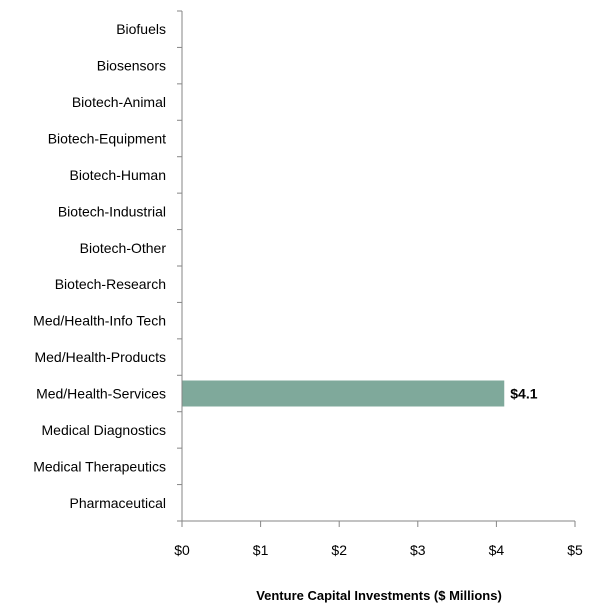 This screenshot has height=606, width=591. I want to click on x-tick-label: $2, so click(339, 550).